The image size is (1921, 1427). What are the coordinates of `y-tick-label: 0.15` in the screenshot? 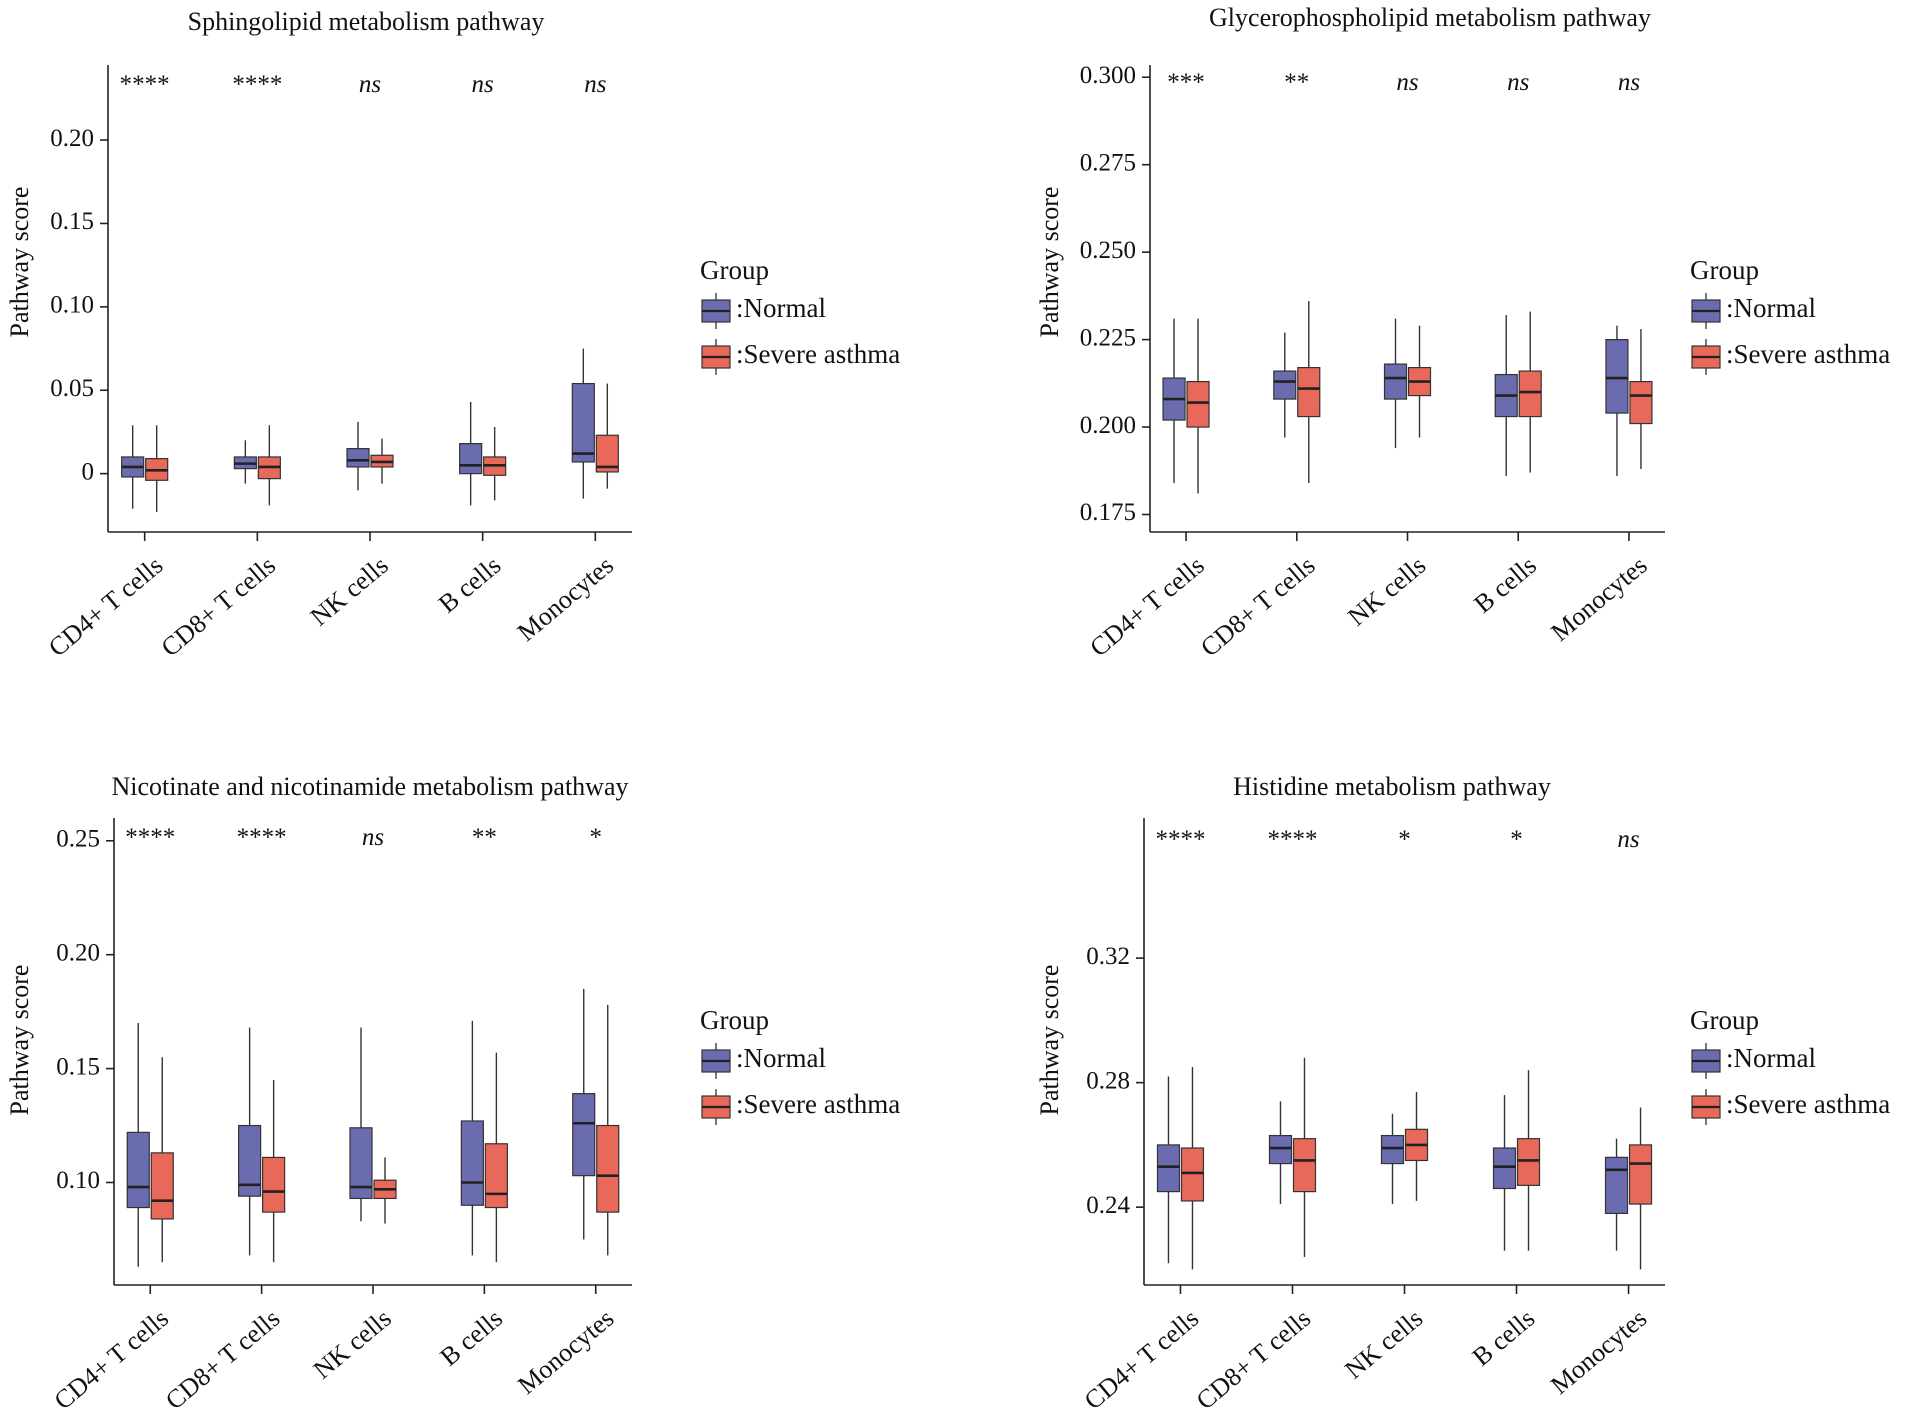 It's located at (78, 1066).